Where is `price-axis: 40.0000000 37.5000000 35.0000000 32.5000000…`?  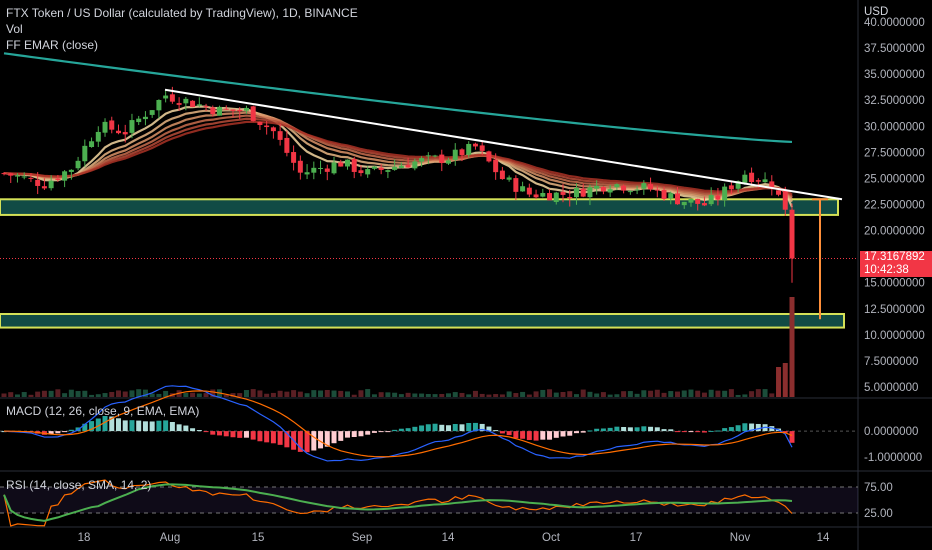 price-axis: 40.0000000 37.5000000 35.0000000 32.5000000… is located at coordinates (894, 205).